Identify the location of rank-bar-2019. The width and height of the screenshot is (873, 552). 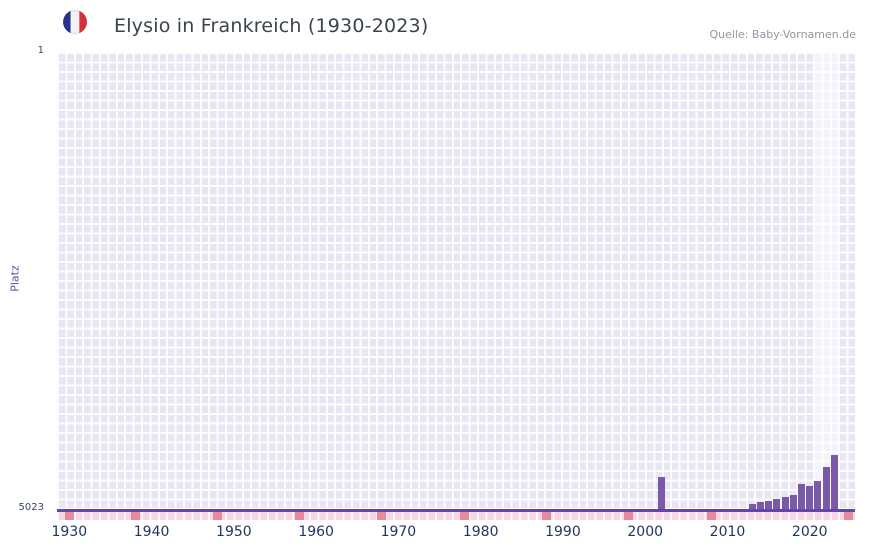
(802, 497).